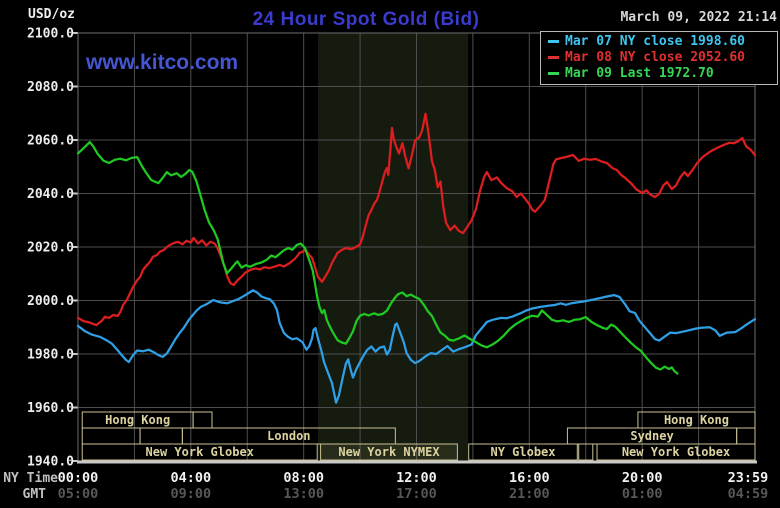 Image resolution: width=780 pixels, height=508 pixels. I want to click on legend-box, so click(659, 58).